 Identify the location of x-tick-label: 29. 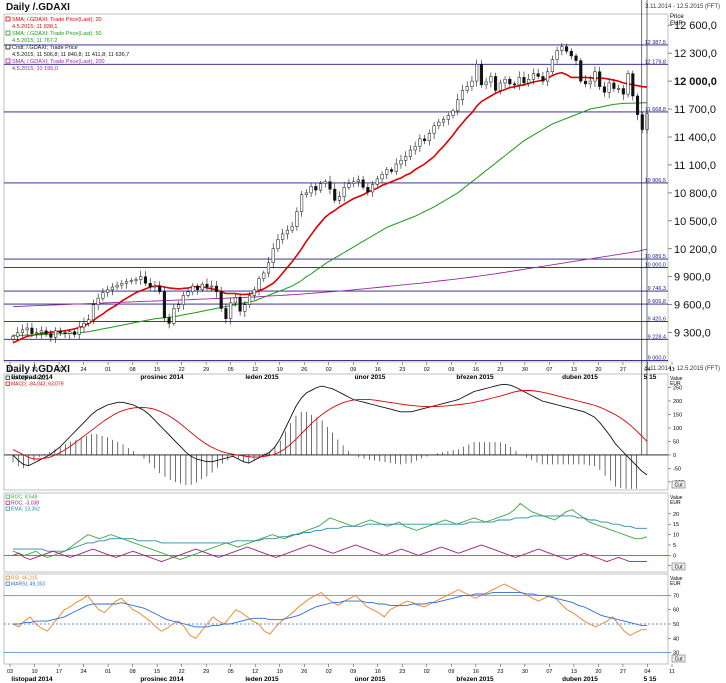
(206, 370).